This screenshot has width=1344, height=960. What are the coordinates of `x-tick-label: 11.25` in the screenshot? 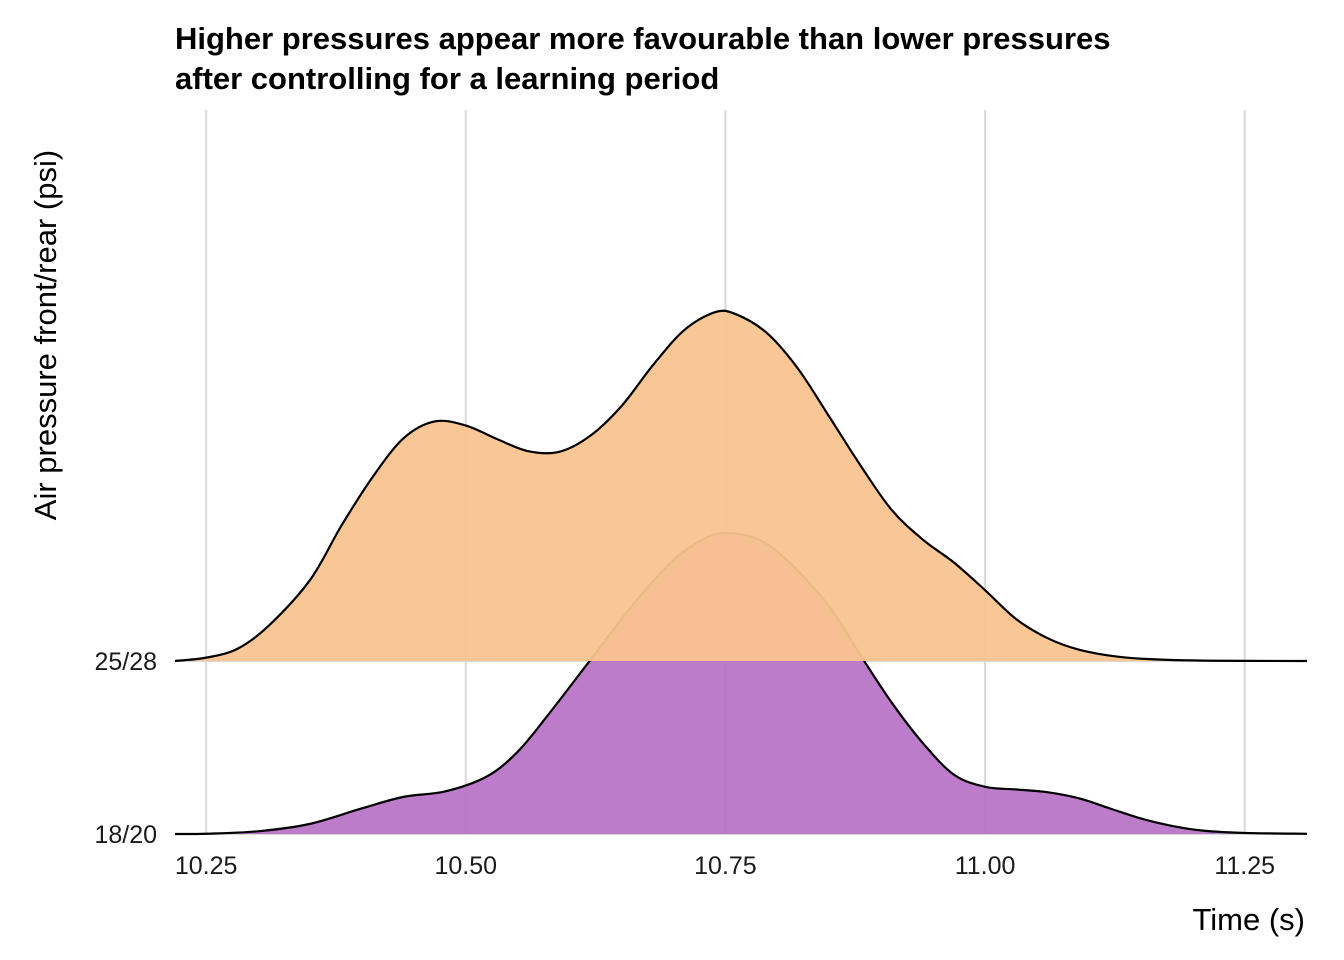 It's located at (1244, 866).